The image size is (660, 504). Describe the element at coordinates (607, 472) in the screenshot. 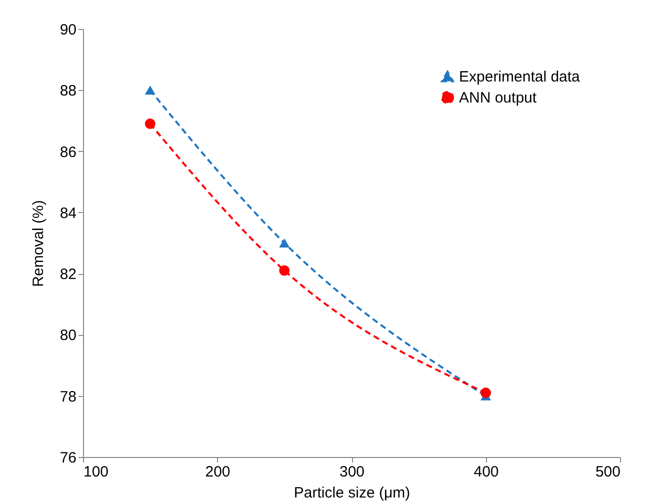

I see `x-tick-label: 500` at that location.